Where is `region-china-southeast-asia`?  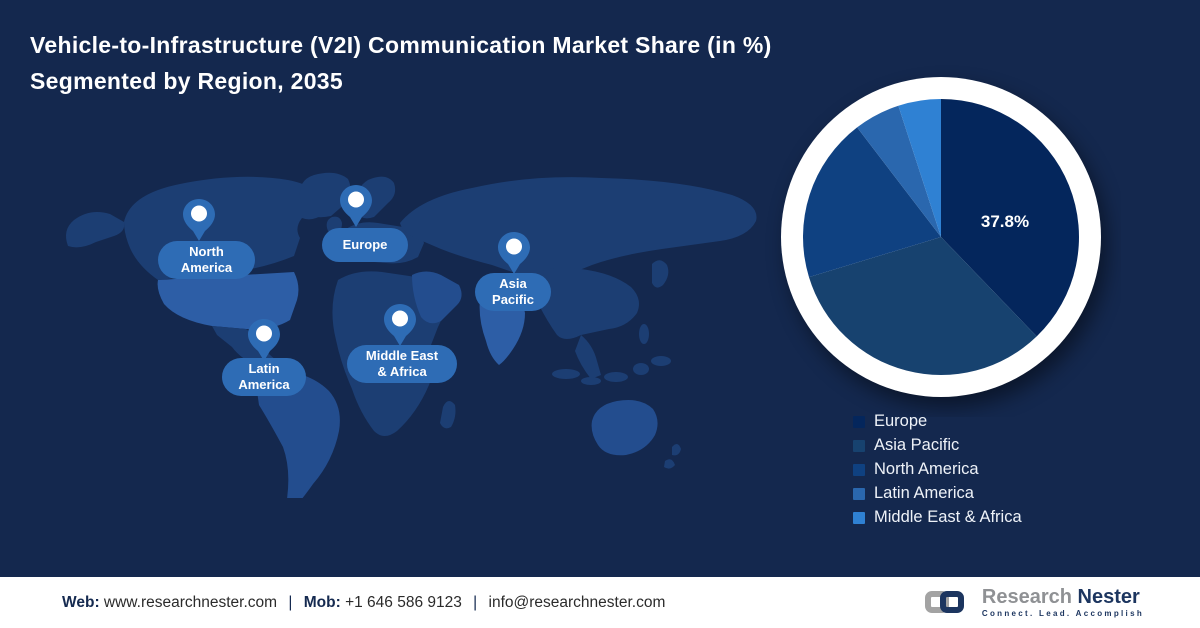
region-china-southeast-asia is located at coordinates (583, 303).